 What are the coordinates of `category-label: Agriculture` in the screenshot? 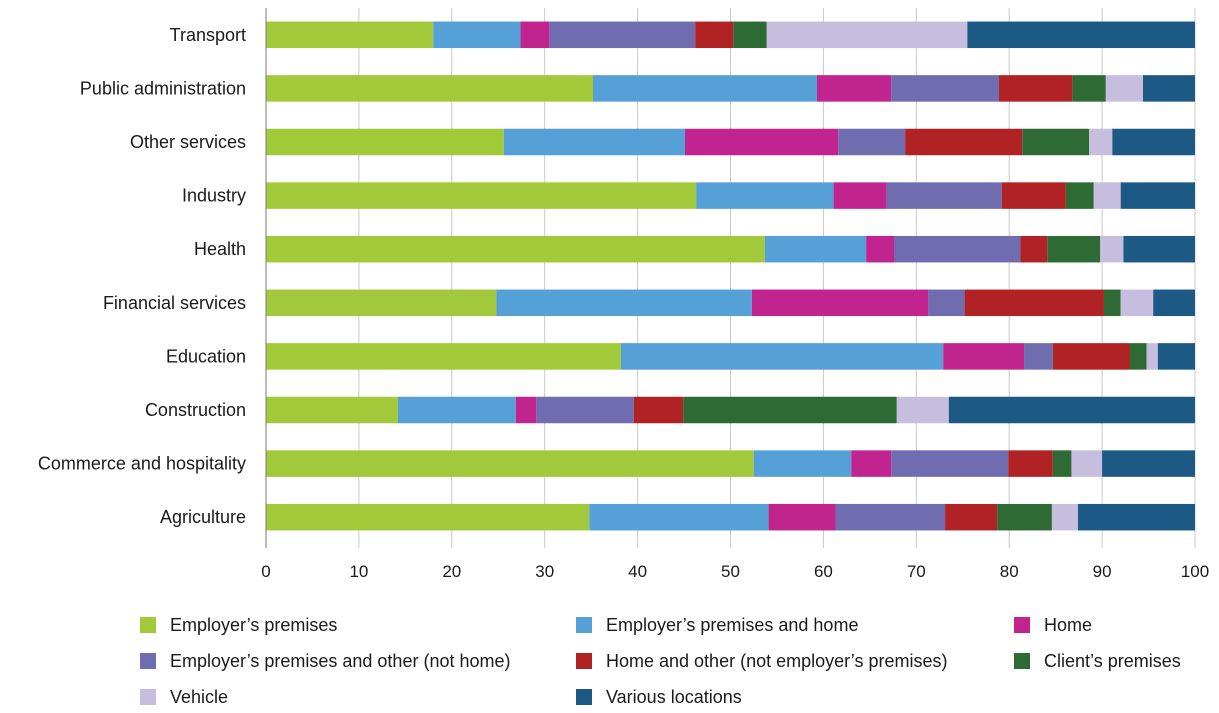 It's located at (203, 517).